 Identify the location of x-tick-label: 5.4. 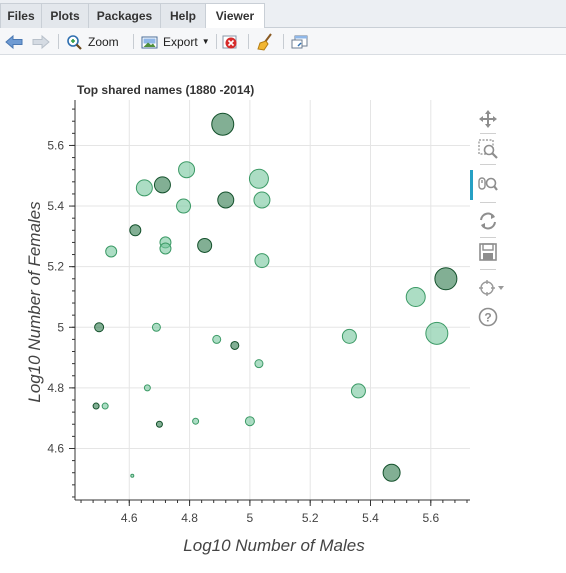
(370, 518).